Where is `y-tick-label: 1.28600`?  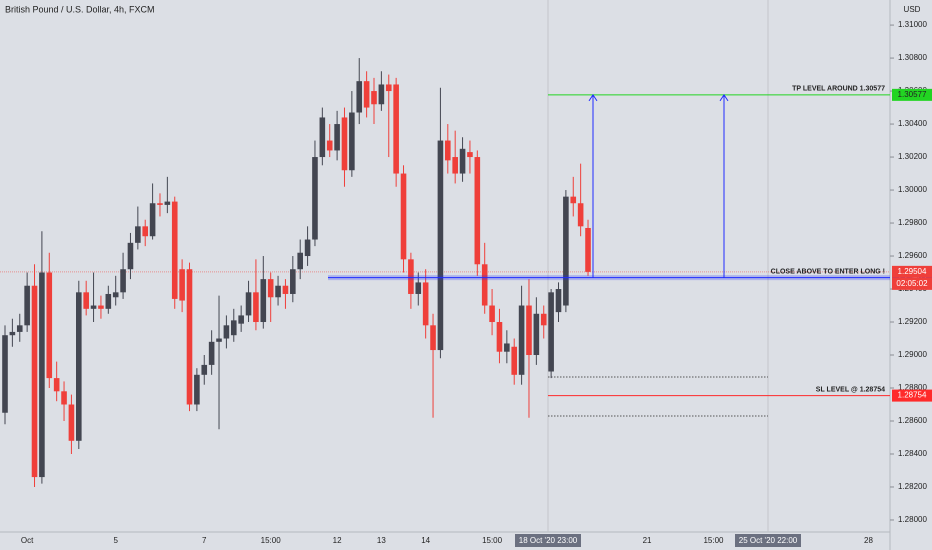
y-tick-label: 1.28600 is located at coordinates (912, 420).